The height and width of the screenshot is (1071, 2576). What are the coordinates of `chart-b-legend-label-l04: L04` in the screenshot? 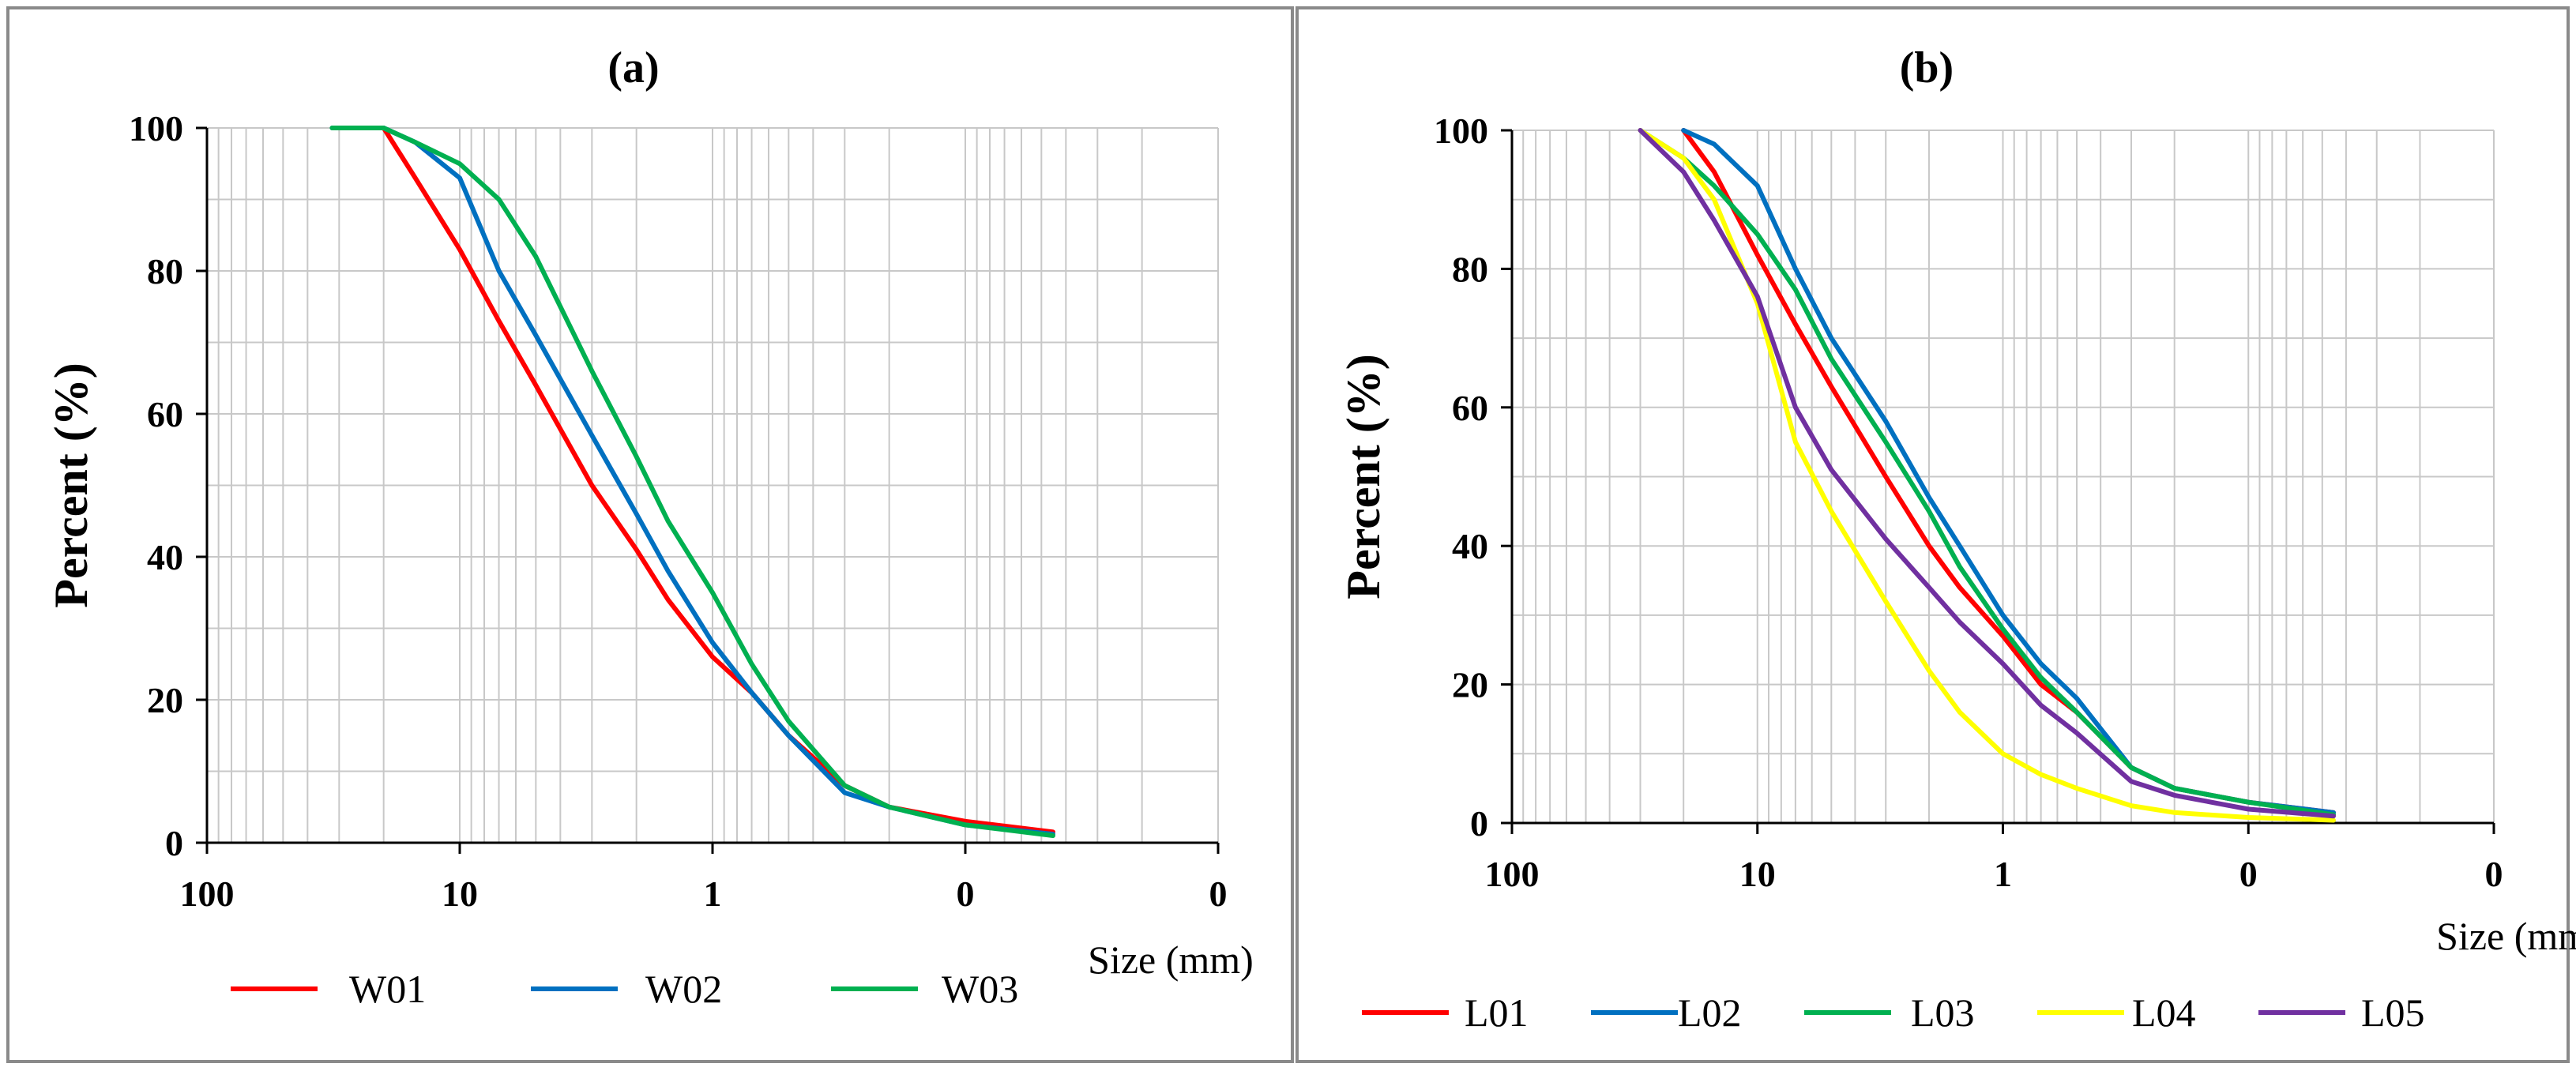 It's located at (2164, 1012).